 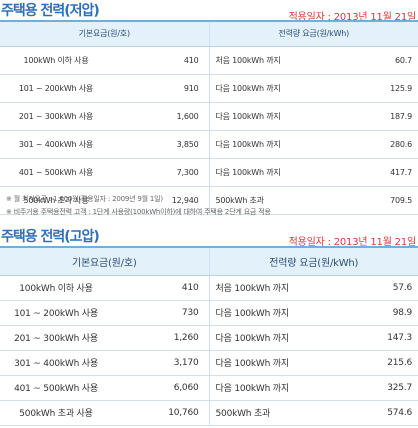 What do you see at coordinates (372, 313) in the screenshot?
I see `energy-rate: 98.9` at bounding box center [372, 313].